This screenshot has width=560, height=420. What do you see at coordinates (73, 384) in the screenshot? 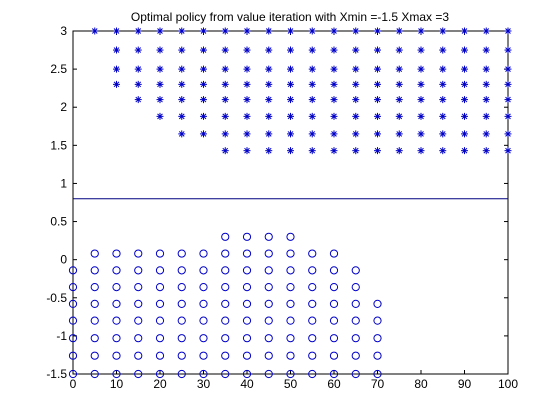
I see `x-tick-label: 0` at bounding box center [73, 384].